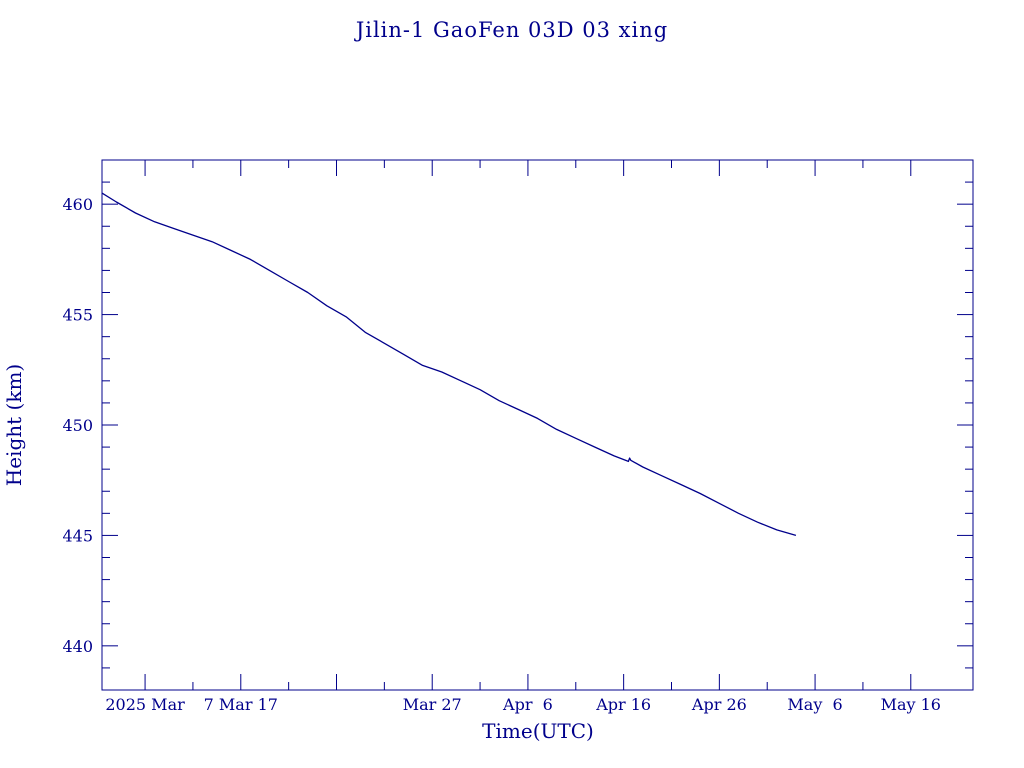 The width and height of the screenshot is (1024, 768). What do you see at coordinates (511, 30) in the screenshot?
I see `chart-title: Jilin-1 GaoFen 03D 03 xing` at bounding box center [511, 30].